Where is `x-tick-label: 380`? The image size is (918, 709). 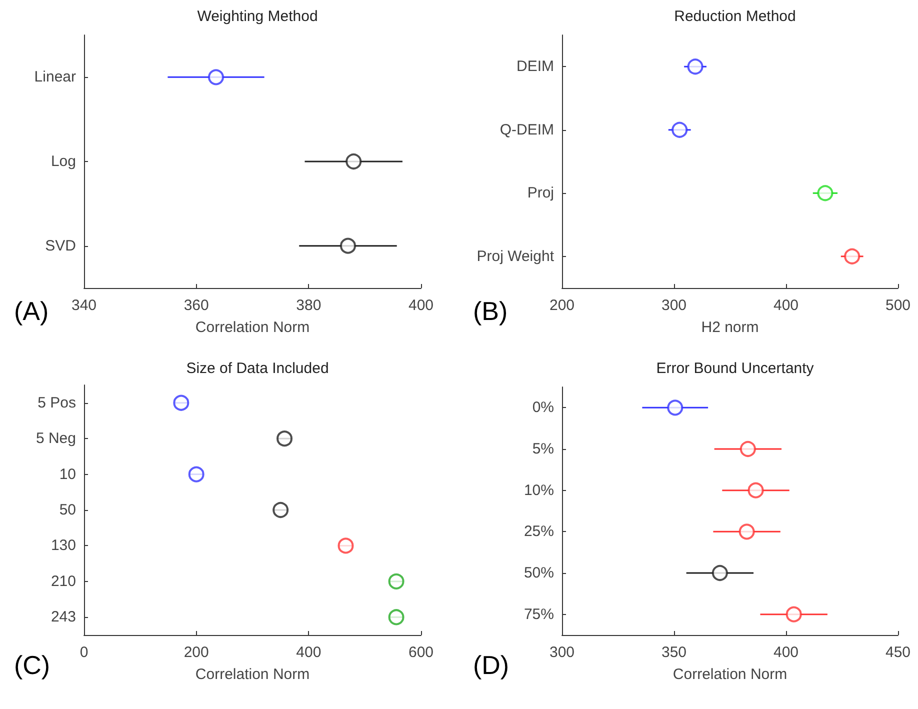 x-tick-label: 380 is located at coordinates (309, 305).